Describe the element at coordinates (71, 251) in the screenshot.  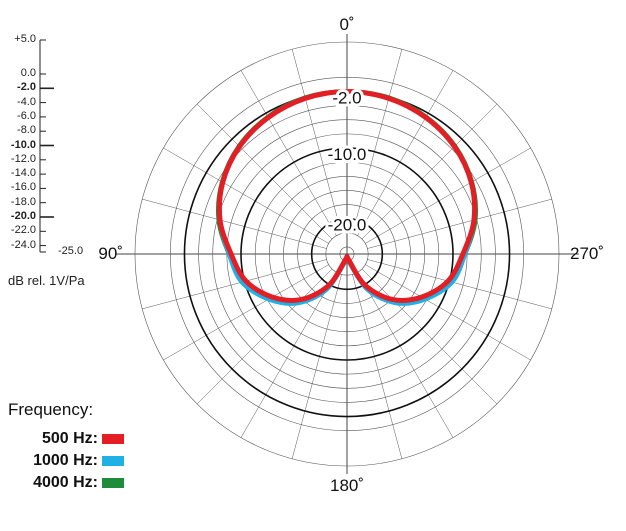
I see `scale-tick-label: -25.0` at that location.